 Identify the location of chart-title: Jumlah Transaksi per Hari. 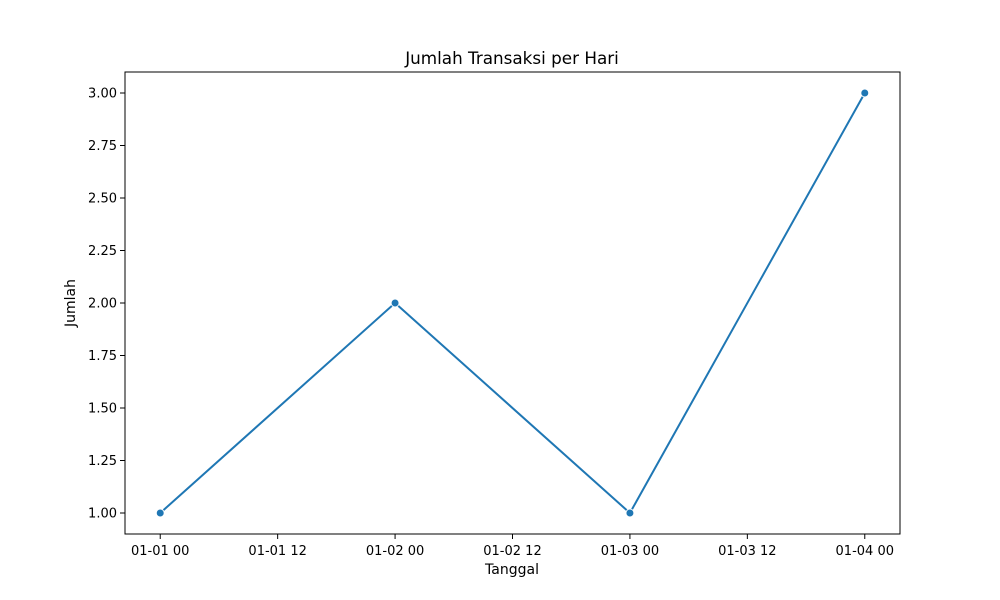
(511, 58).